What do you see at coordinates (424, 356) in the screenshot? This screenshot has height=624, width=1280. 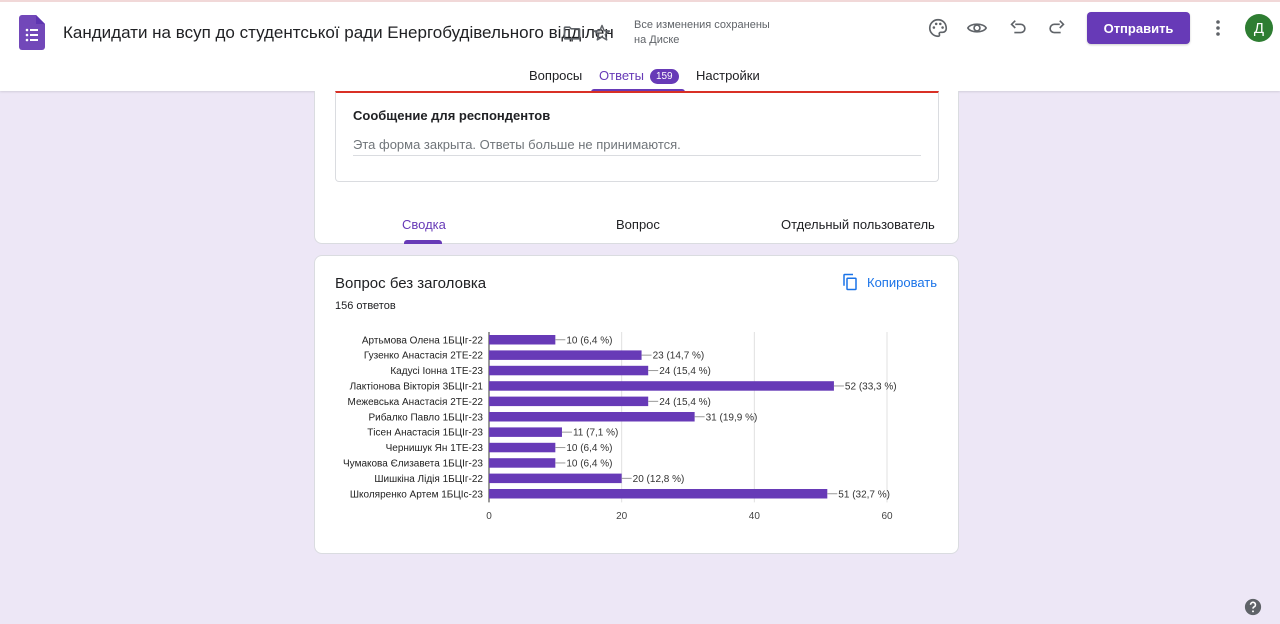 I see `category-label: Гузенко Анастасія 2ТЕ-22` at bounding box center [424, 356].